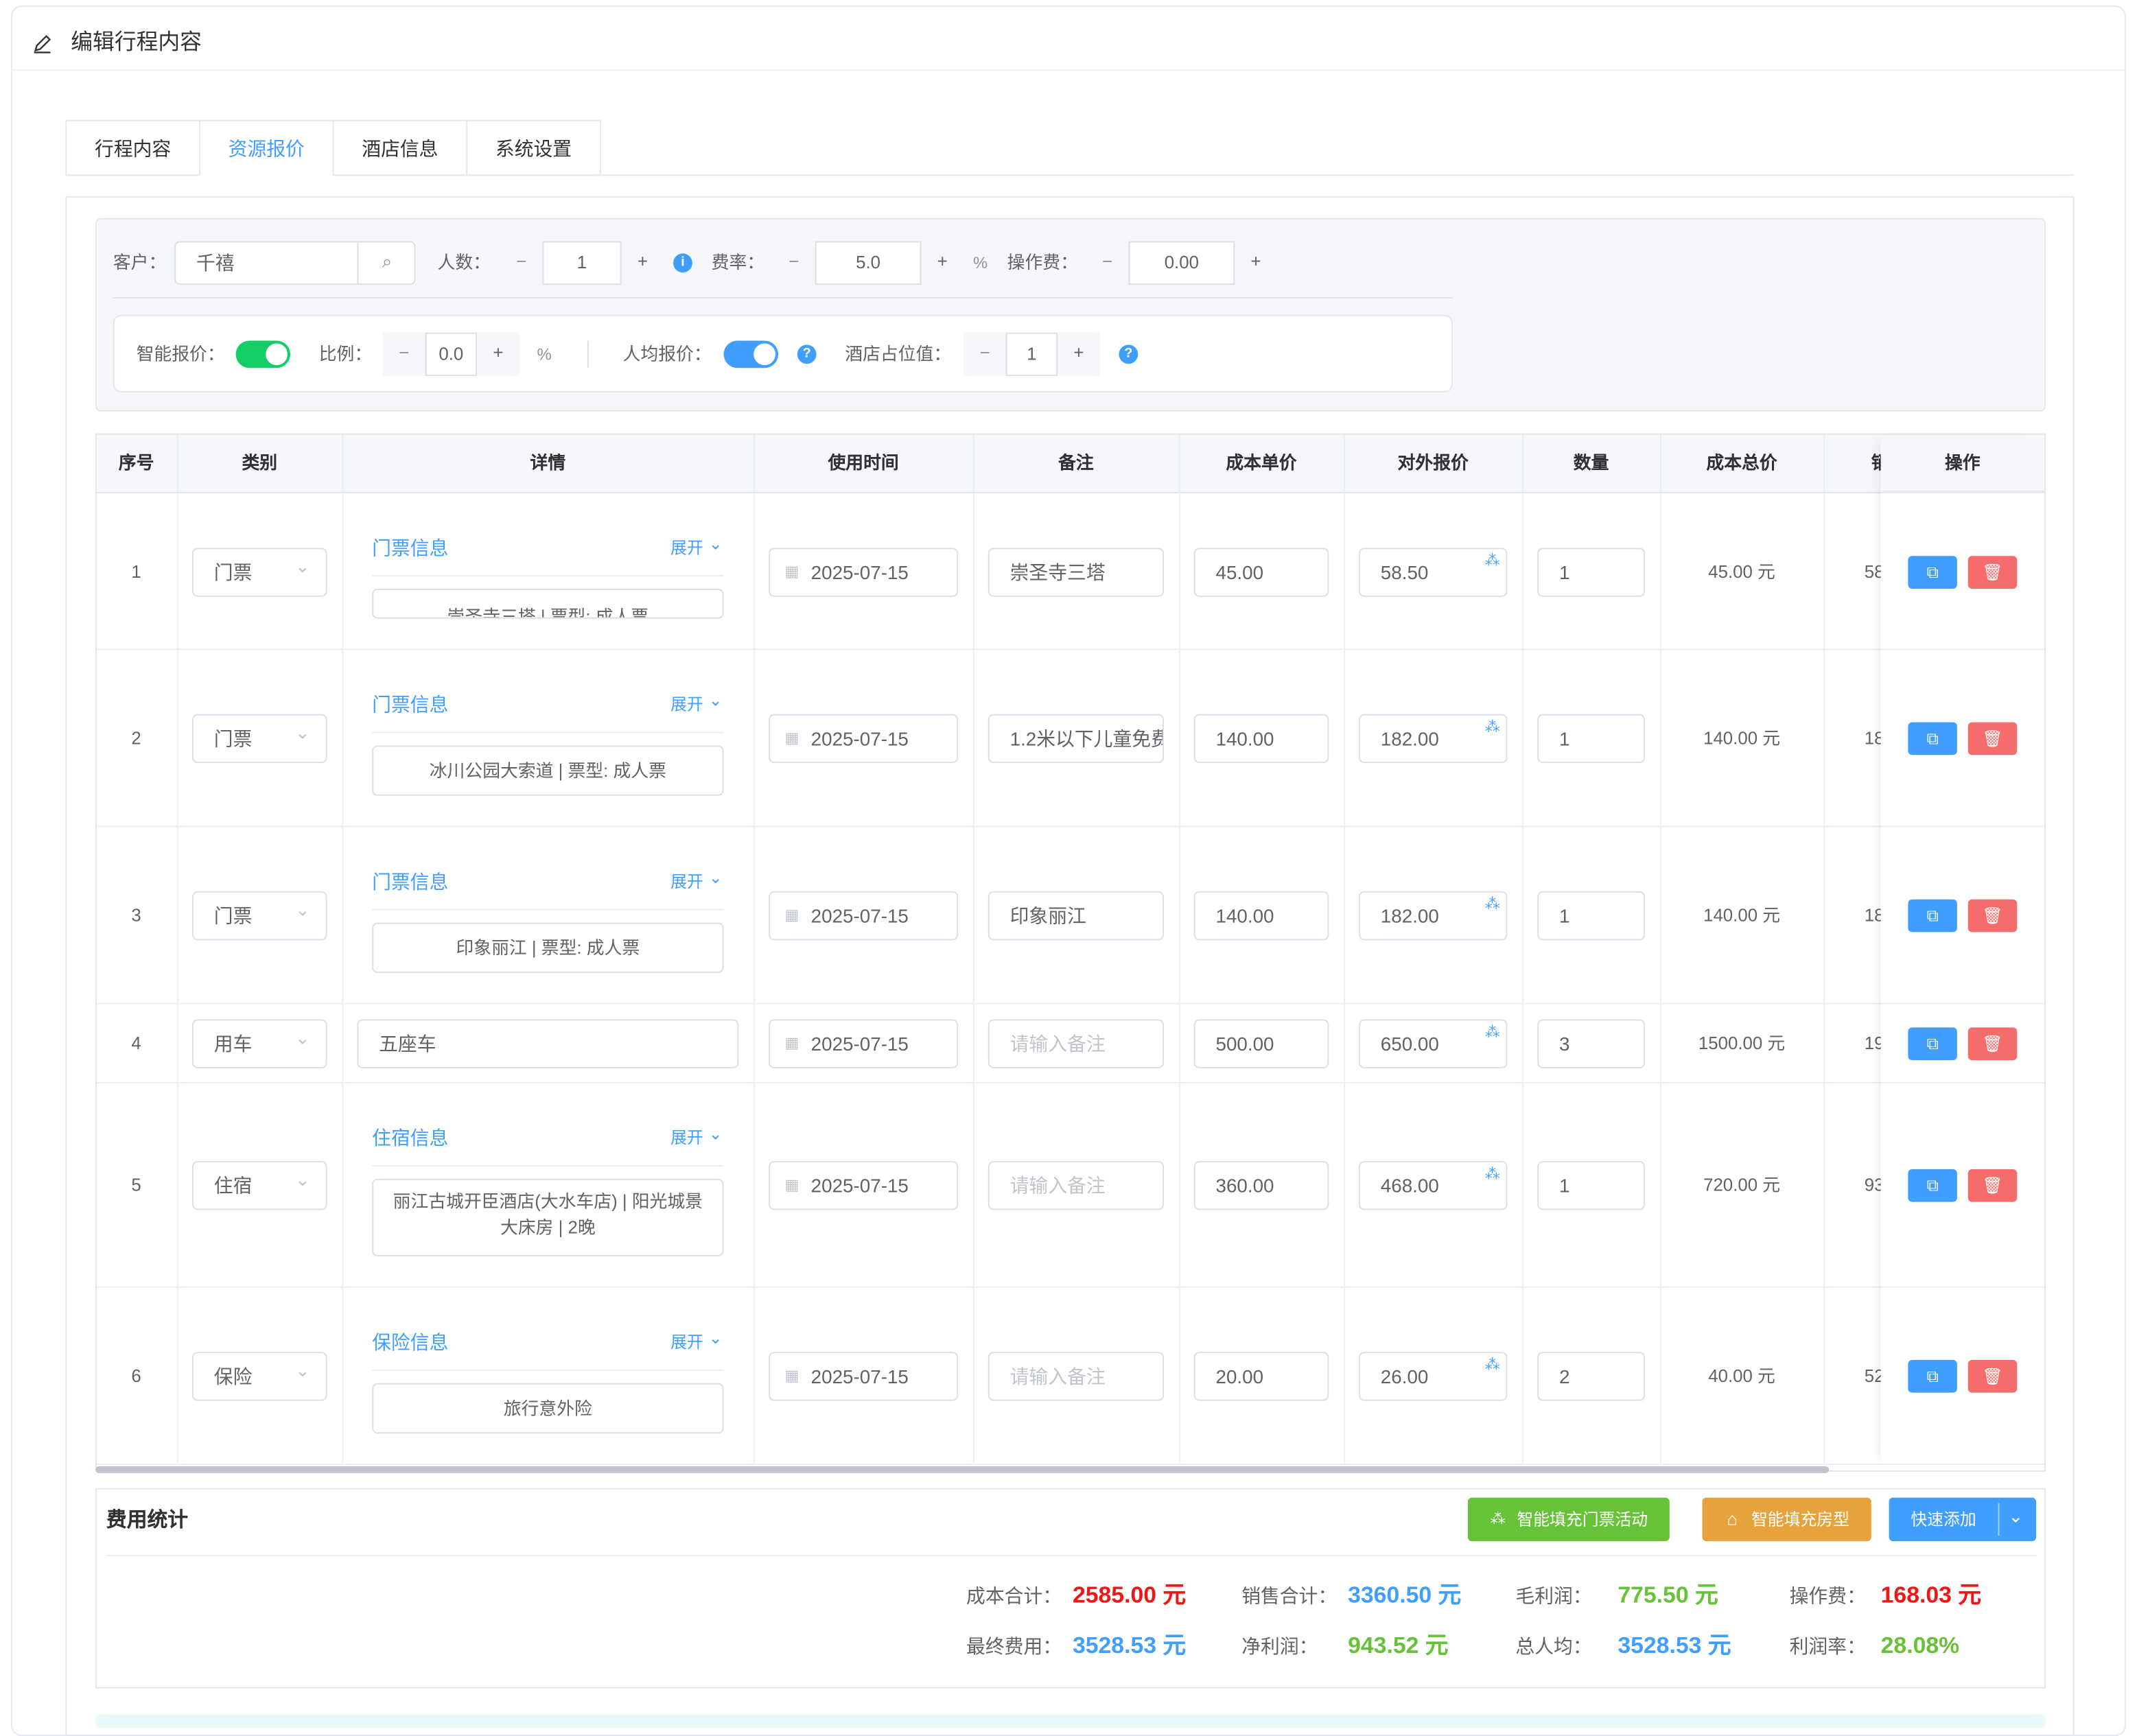 Image resolution: width=2137 pixels, height=1736 pixels. I want to click on scrollbar, so click(962, 1470).